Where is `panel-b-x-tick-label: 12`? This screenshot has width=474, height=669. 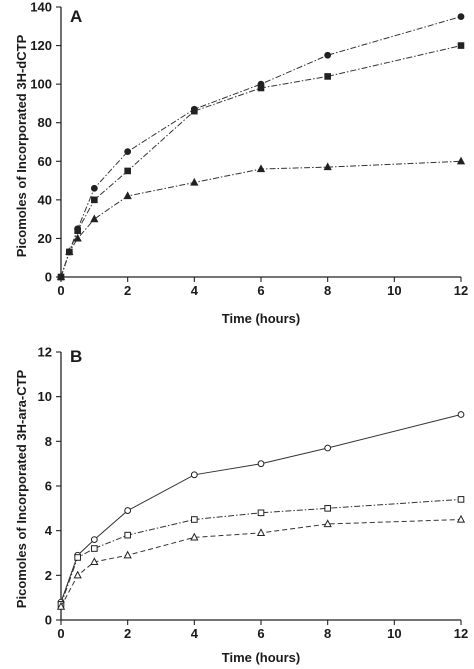 panel-b-x-tick-label: 12 is located at coordinates (461, 633).